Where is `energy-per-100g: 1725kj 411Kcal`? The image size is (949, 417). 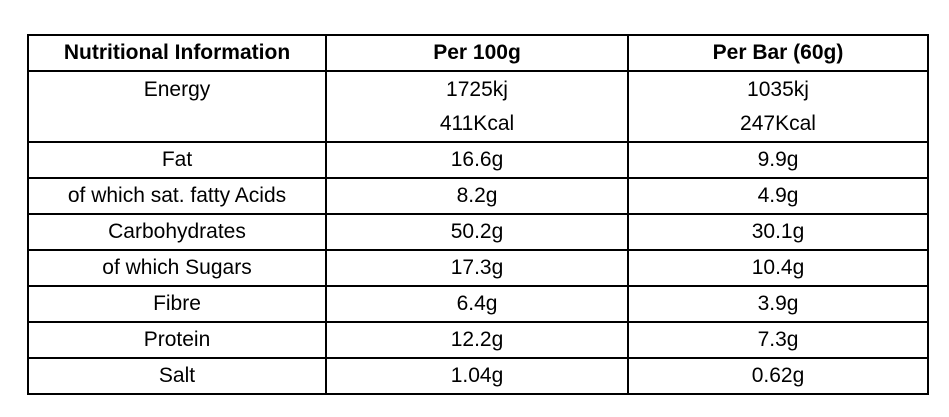
energy-per-100g: 1725kj 411Kcal is located at coordinates (477, 106).